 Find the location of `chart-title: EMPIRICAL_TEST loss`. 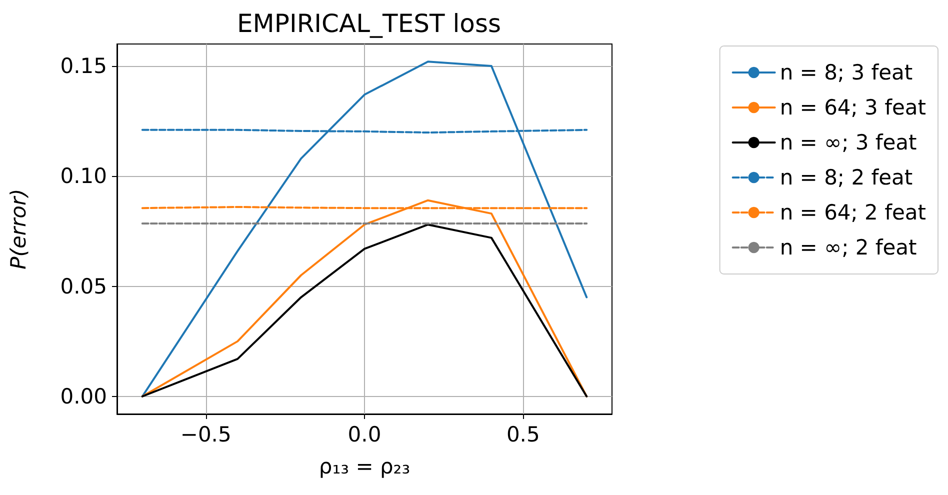

chart-title: EMPIRICAL_TEST loss is located at coordinates (369, 23).